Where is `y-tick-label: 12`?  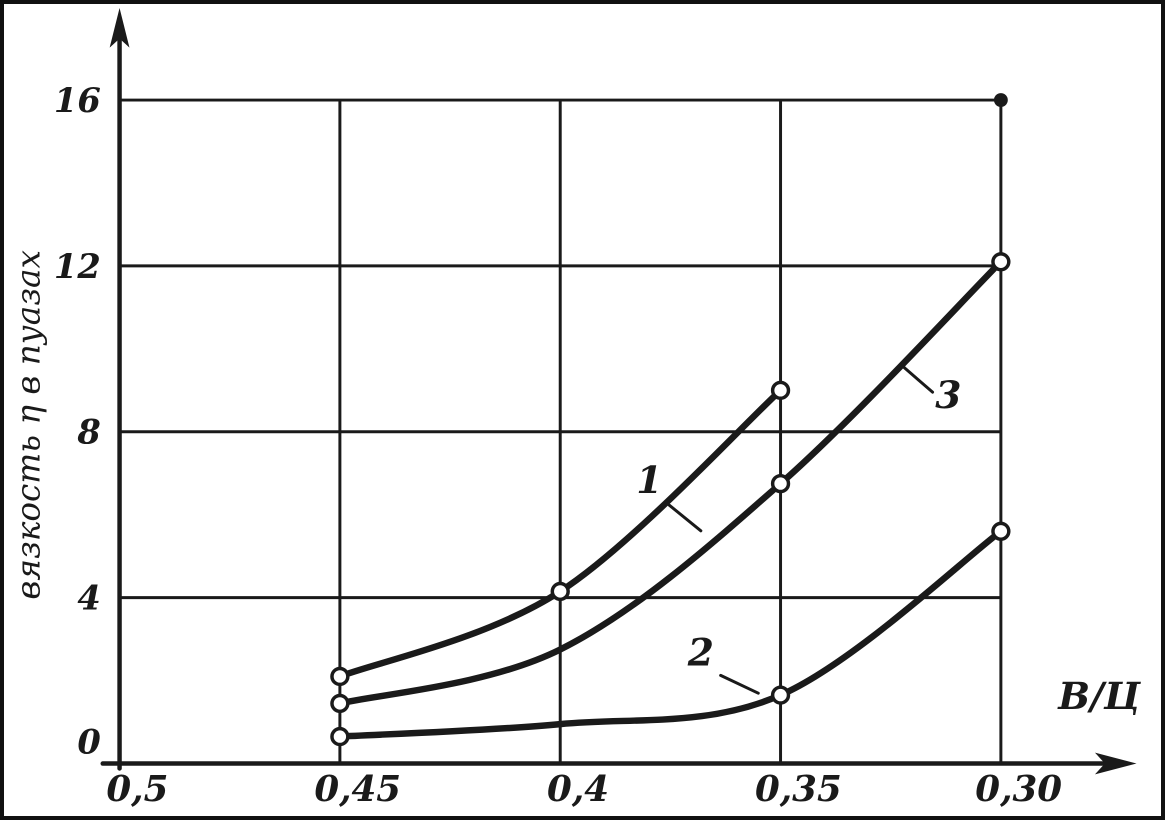
y-tick-label: 12 is located at coordinates (77, 266).